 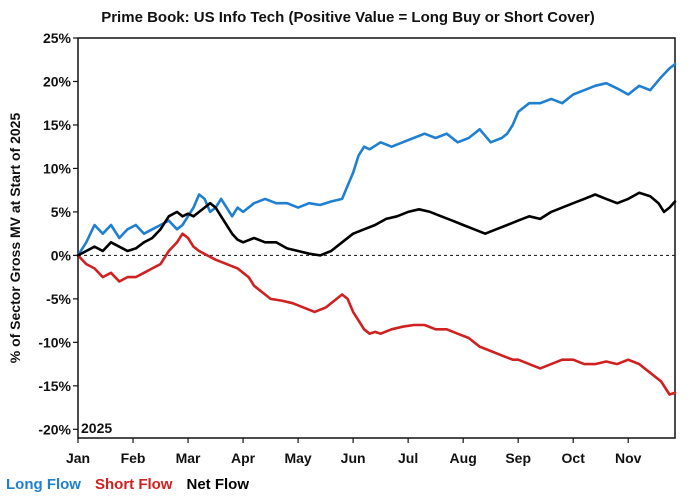 What do you see at coordinates (133, 458) in the screenshot?
I see `x-tick-label: Feb` at bounding box center [133, 458].